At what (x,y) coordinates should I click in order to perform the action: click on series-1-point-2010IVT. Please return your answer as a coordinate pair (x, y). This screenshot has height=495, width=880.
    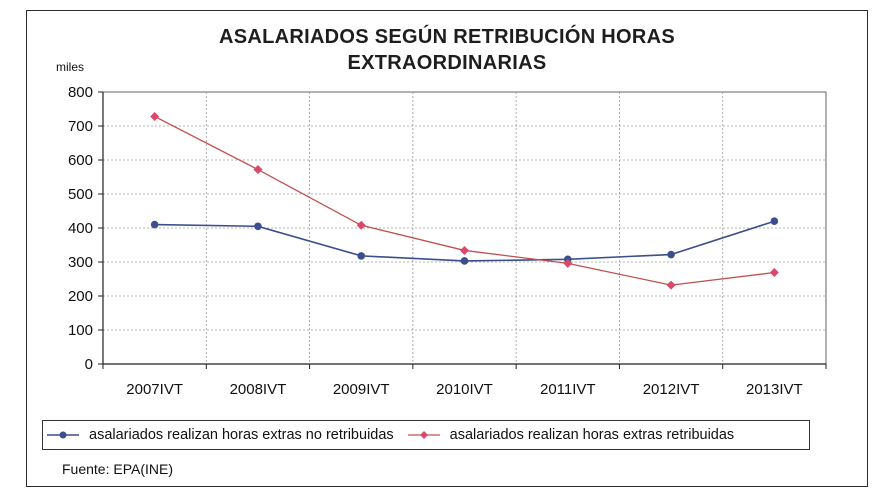
    Looking at the image, I should click on (464, 261).